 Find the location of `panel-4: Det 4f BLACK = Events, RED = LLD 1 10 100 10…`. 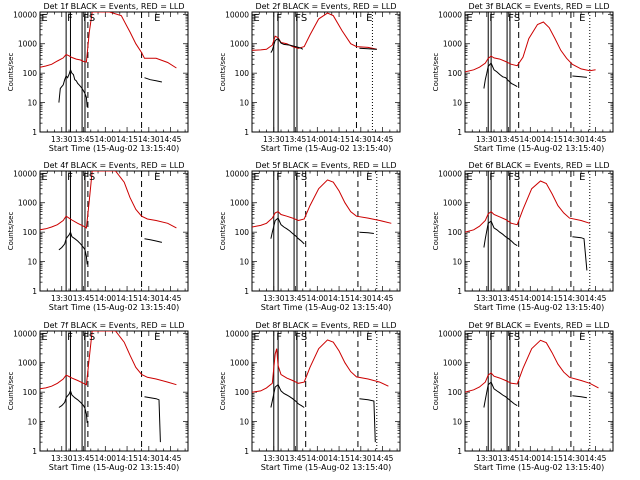

panel-4: Det 4f BLACK = Events, RED = LLD 1 10 100 10… is located at coordinates (98, 236).